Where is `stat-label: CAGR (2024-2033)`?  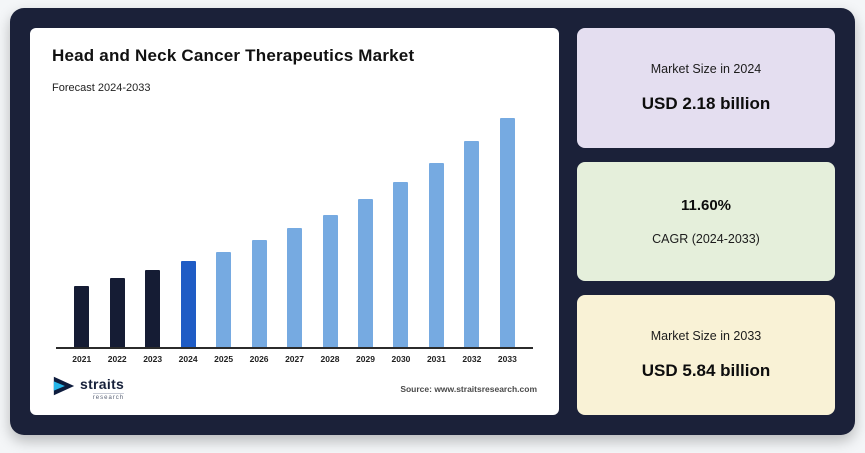 stat-label: CAGR (2024-2033) is located at coordinates (706, 239).